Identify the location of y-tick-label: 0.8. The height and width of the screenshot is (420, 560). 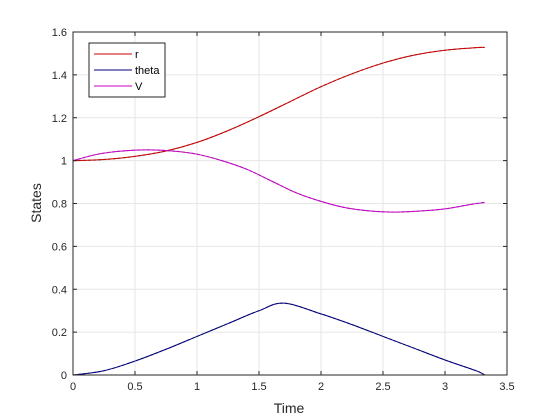
(59, 205).